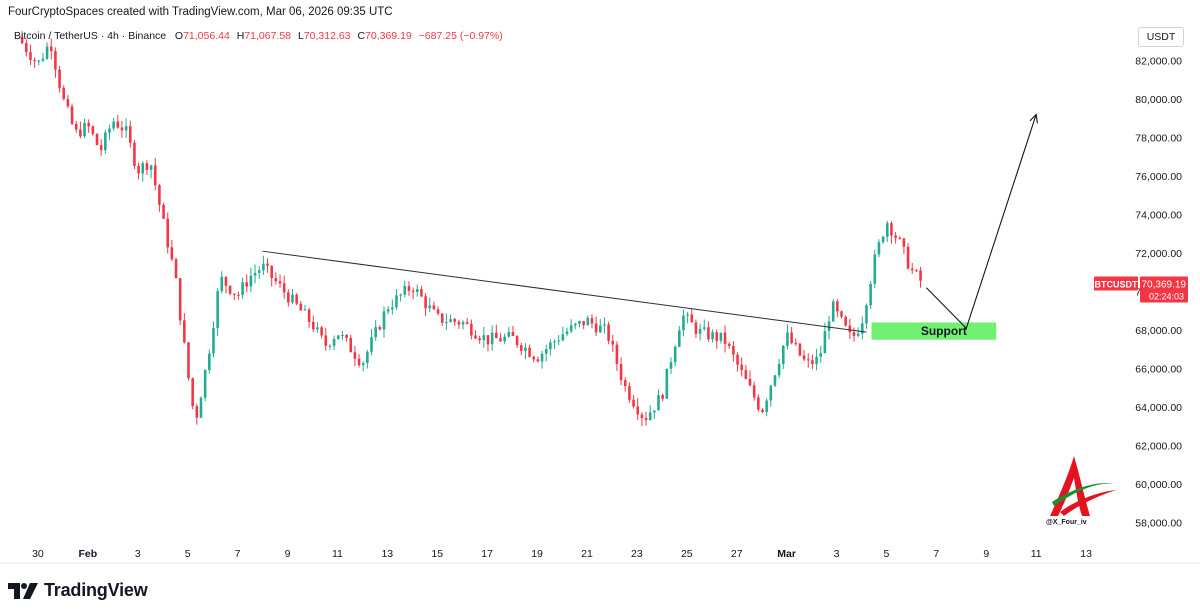  I want to click on currency-selector: USDT, so click(1161, 37).